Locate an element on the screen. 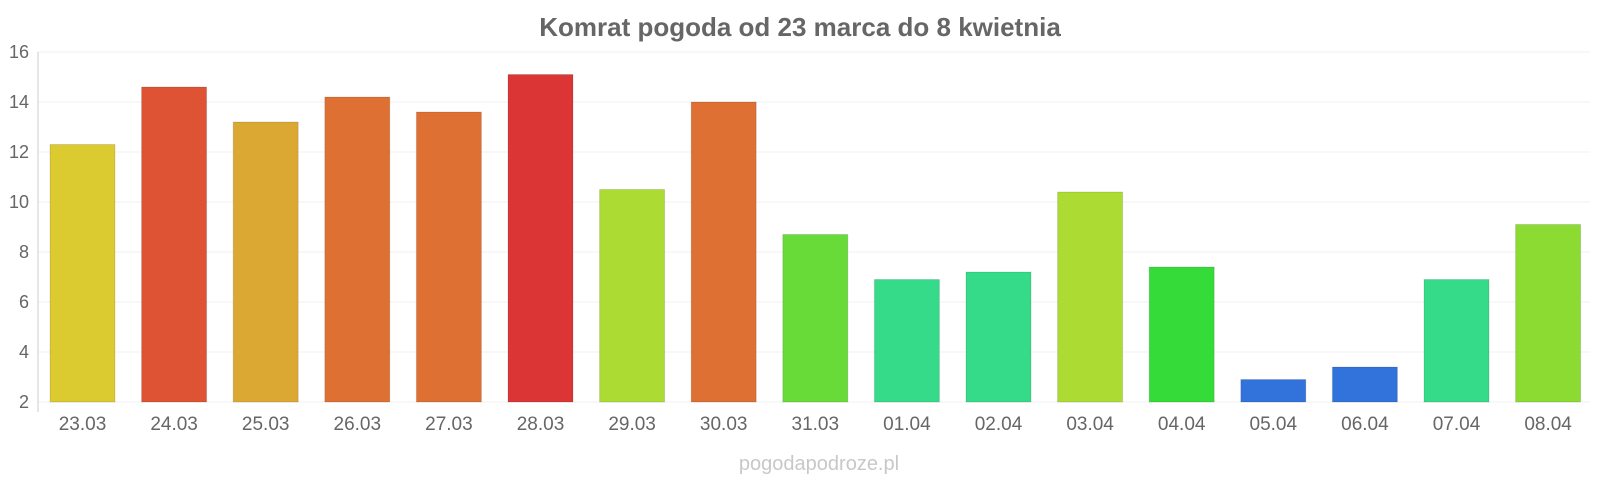 Image resolution: width=1600 pixels, height=480 pixels. x-category-label: 25.03 is located at coordinates (266, 424).